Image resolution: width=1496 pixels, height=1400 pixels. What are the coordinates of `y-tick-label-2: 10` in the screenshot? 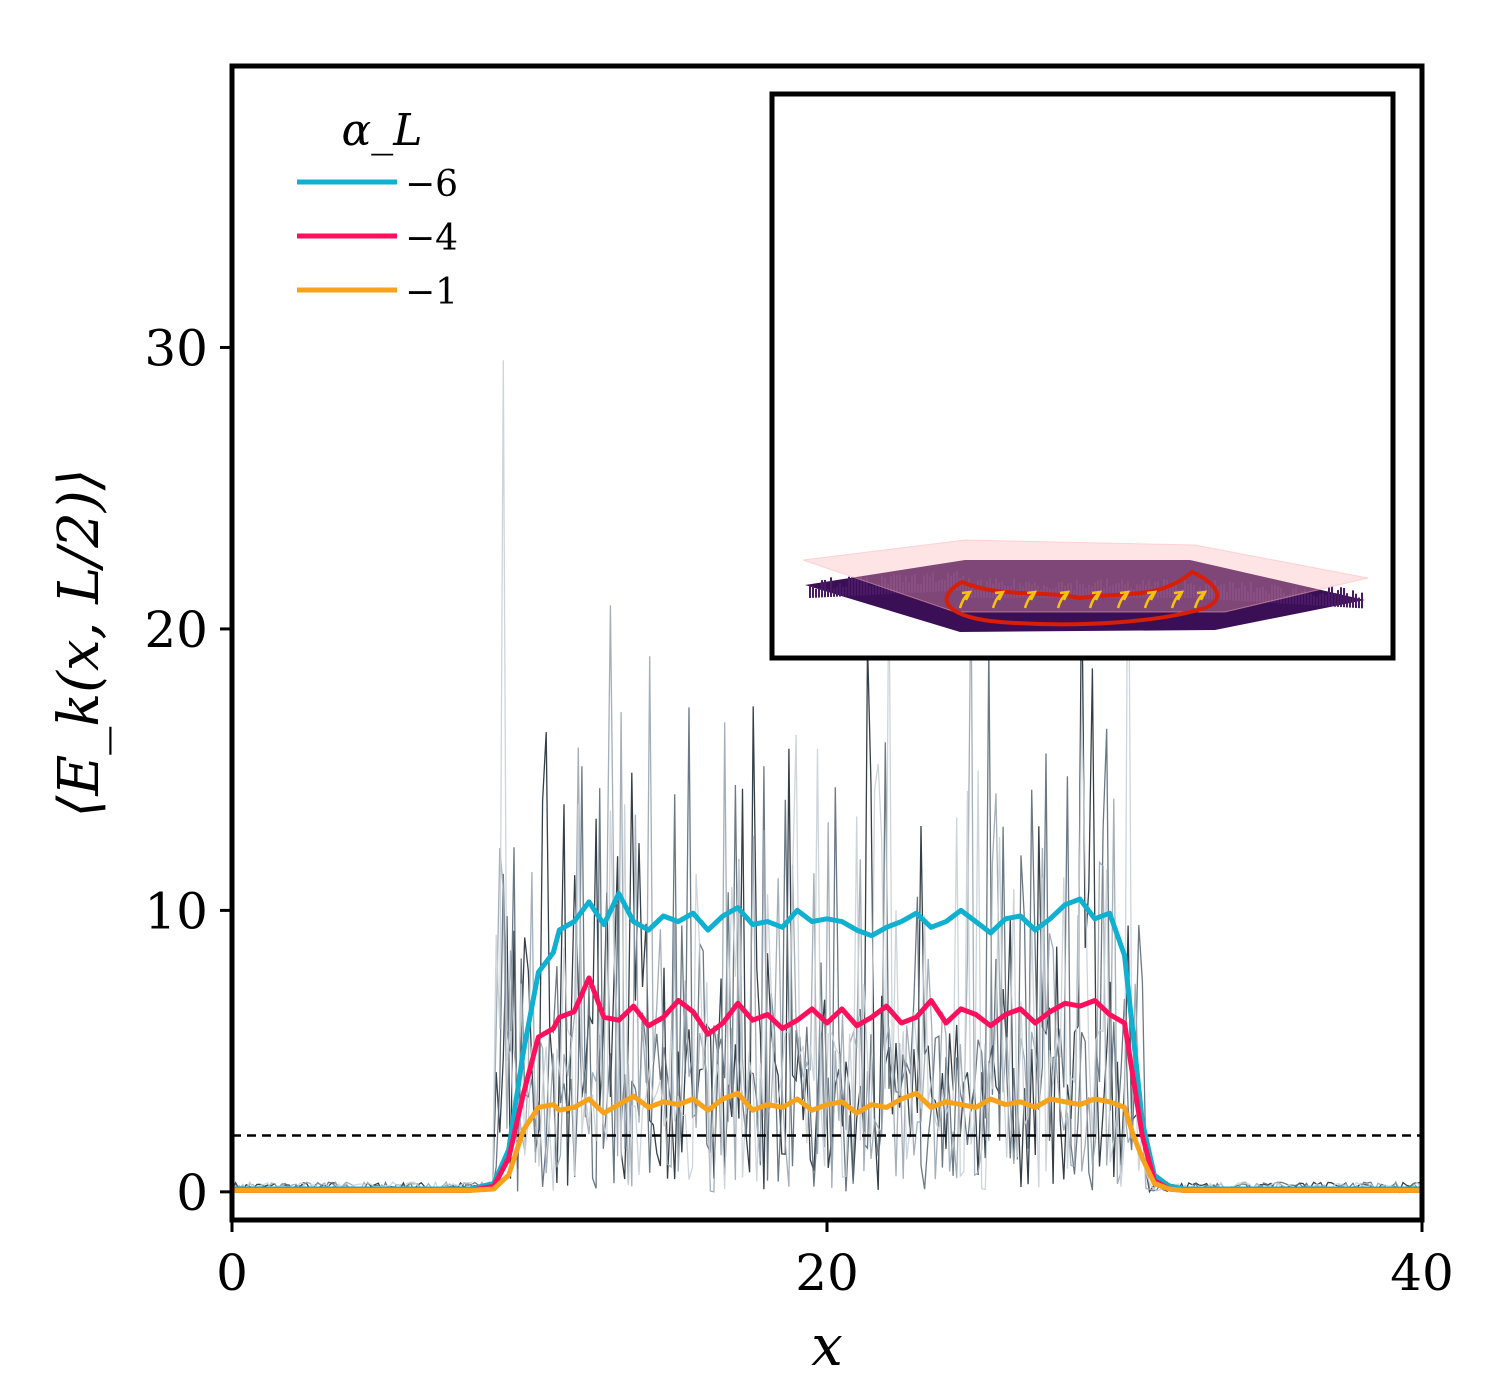 It's located at (176, 911).